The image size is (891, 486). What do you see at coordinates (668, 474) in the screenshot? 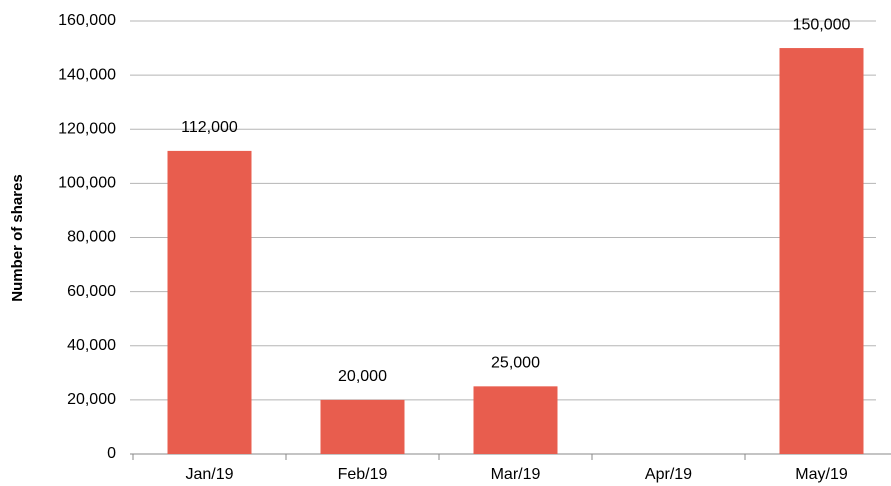
I see `x-tick-label: Apr/19` at bounding box center [668, 474].